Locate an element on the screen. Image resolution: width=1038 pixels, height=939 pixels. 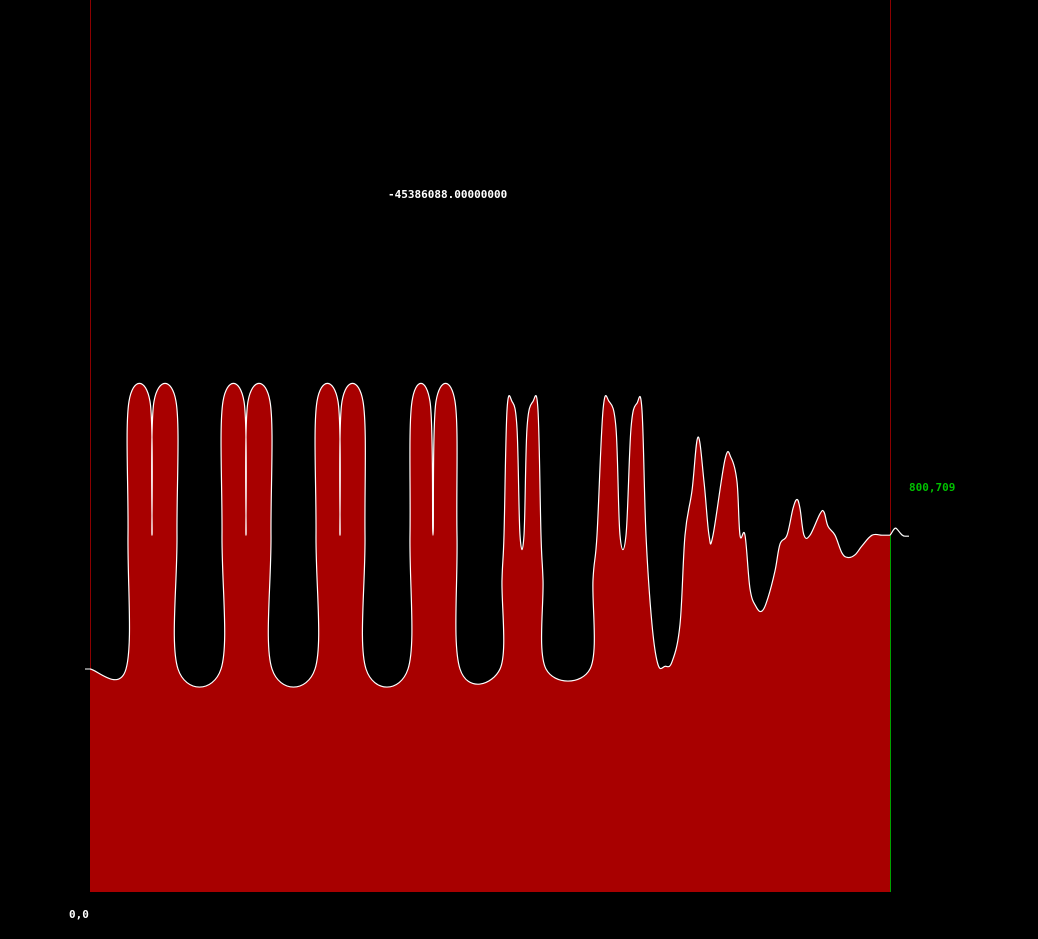
chart-title: -45386088.00000000 is located at coordinates (448, 194).